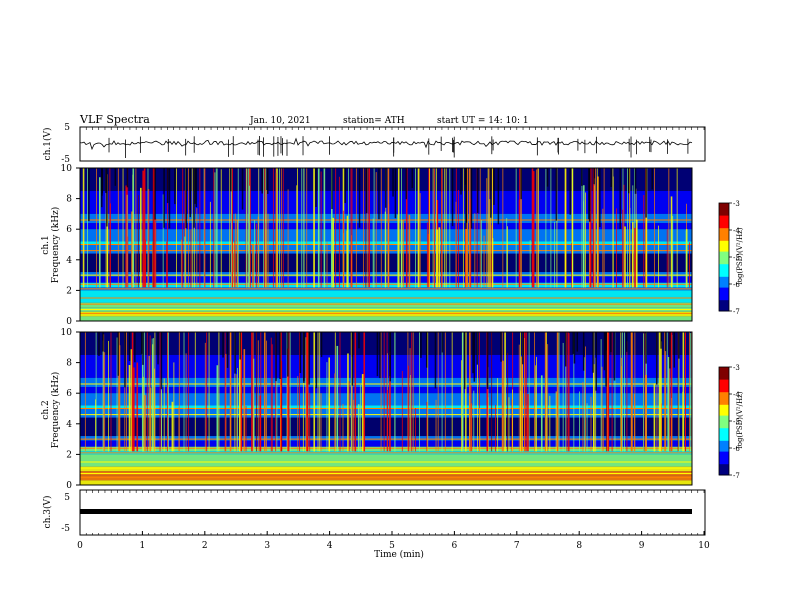  What do you see at coordinates (67, 128) in the screenshot?
I see `ch1-ytick-5: 5` at bounding box center [67, 128].